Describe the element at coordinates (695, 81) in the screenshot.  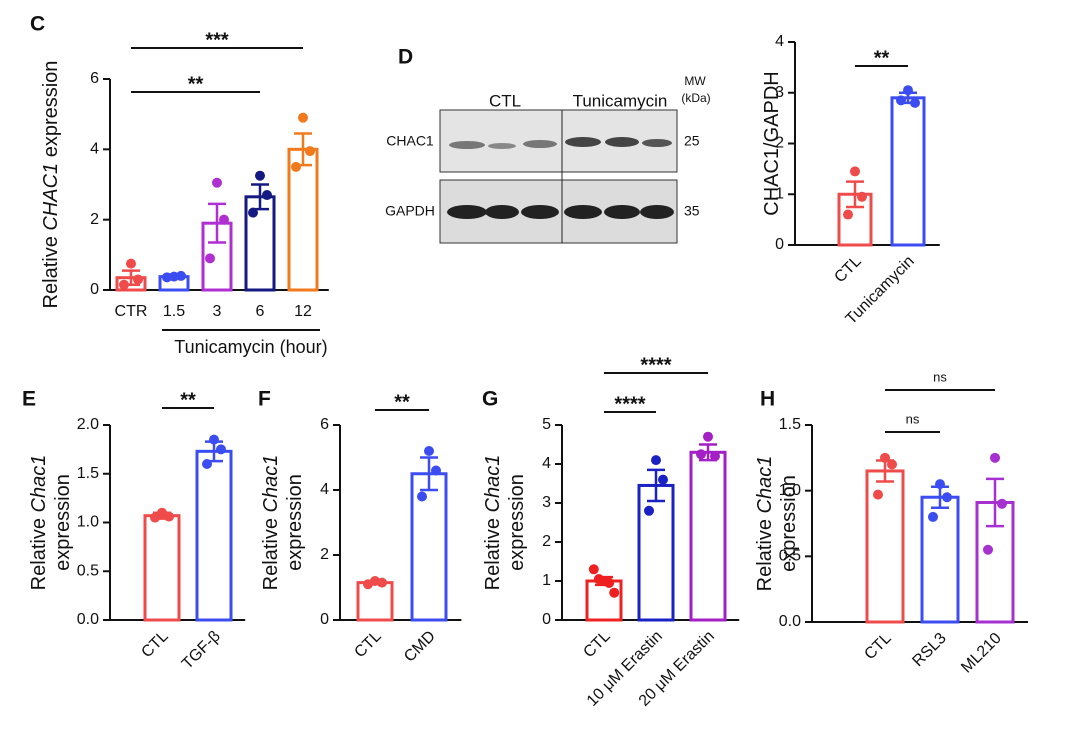
I see `mw-label: MW` at that location.